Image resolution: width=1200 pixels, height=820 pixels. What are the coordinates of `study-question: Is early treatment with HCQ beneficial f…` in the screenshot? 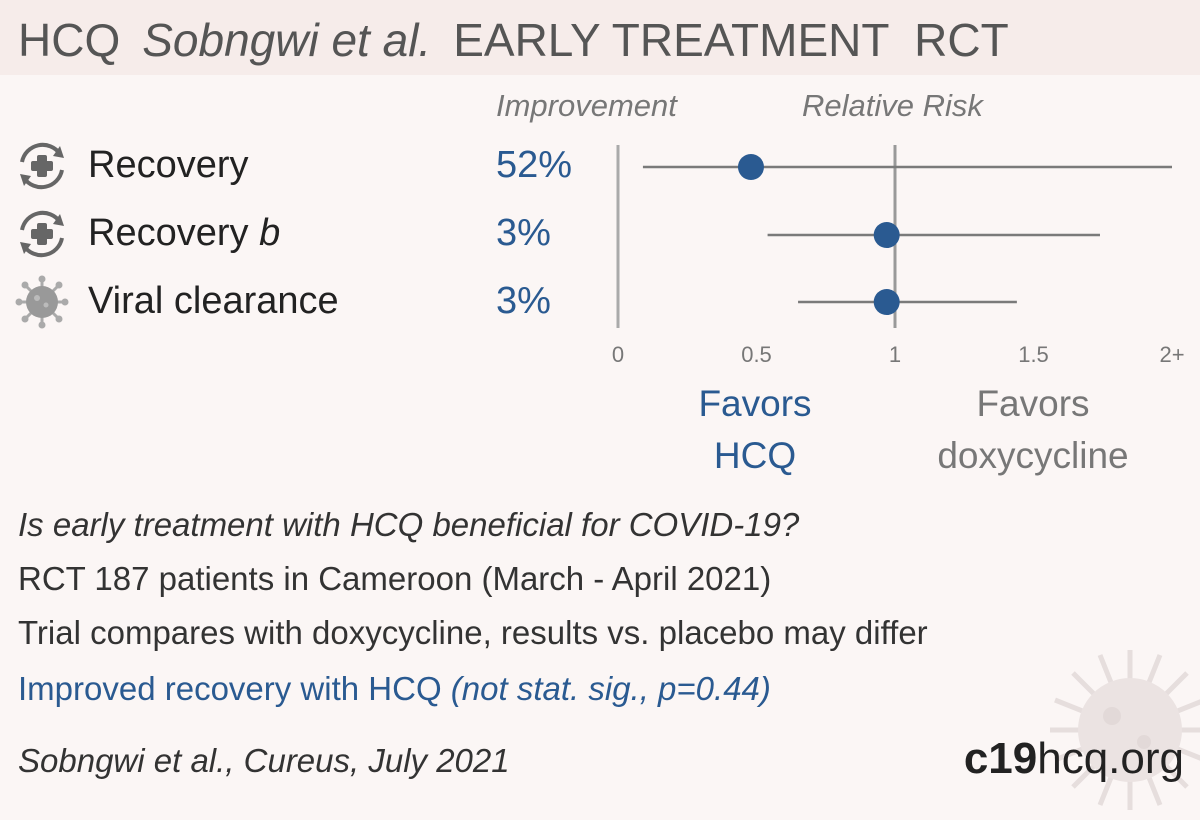 It's located at (409, 524).